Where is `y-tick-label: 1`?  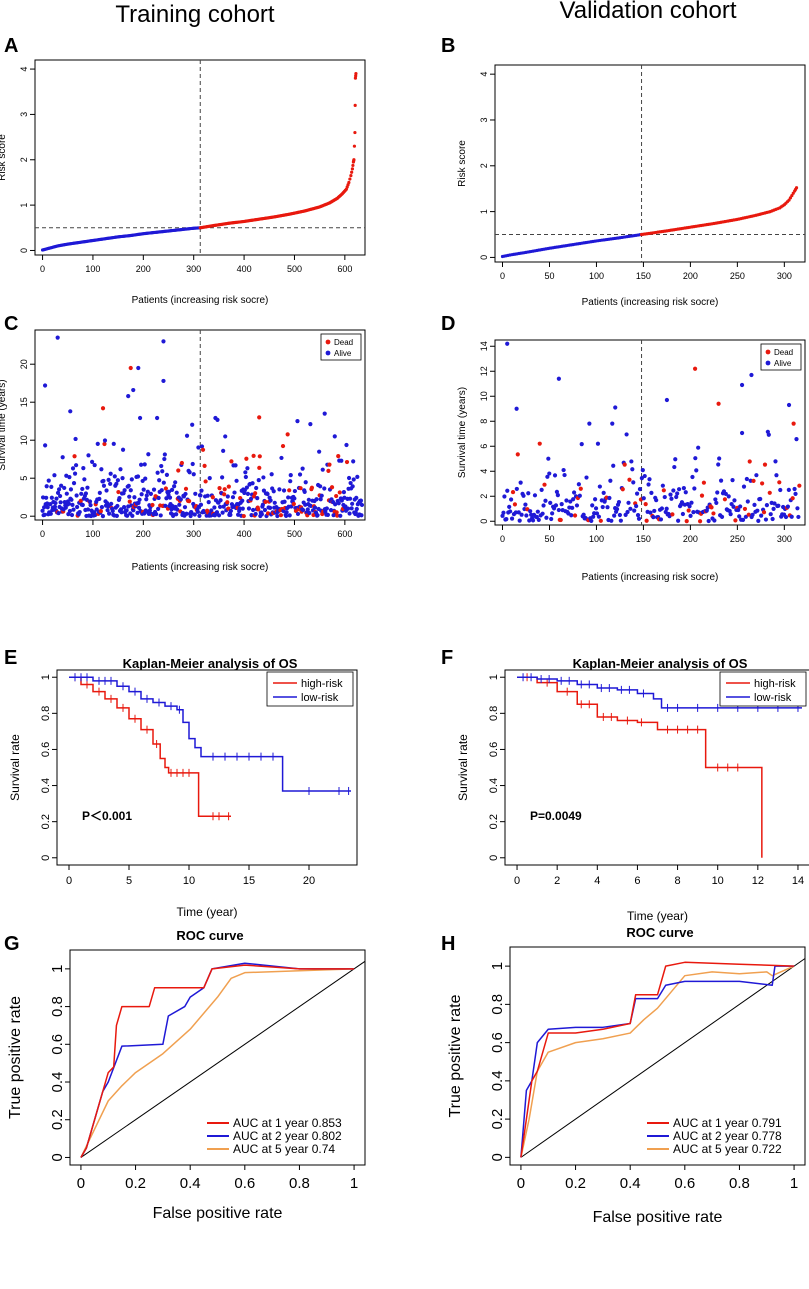
y-tick-label: 1 is located at coordinates (497, 966).